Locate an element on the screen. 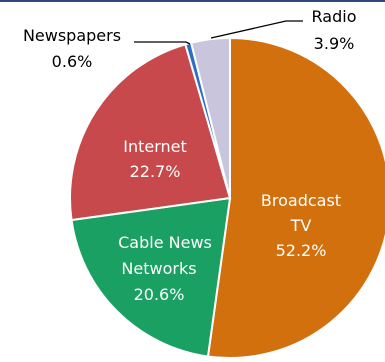 The width and height of the screenshot is (385, 362). label-broadcast-value: 52.2% is located at coordinates (301, 250).